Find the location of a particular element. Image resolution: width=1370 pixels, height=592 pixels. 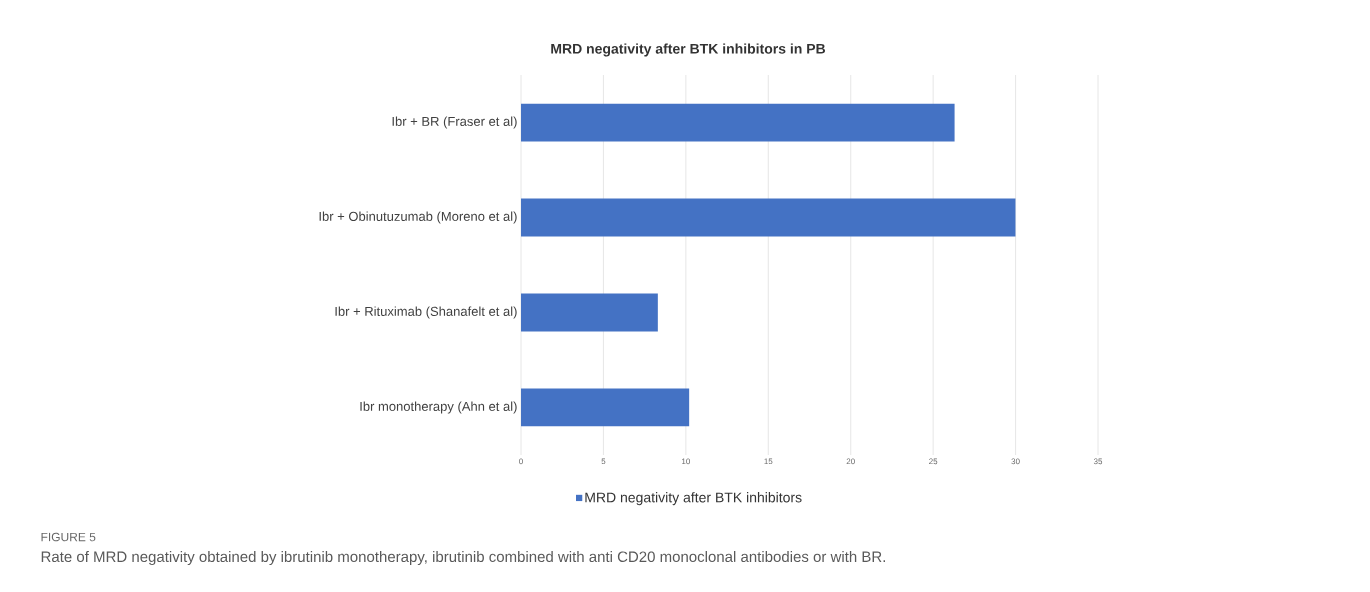

x-tick-label: 0 is located at coordinates (521, 461).